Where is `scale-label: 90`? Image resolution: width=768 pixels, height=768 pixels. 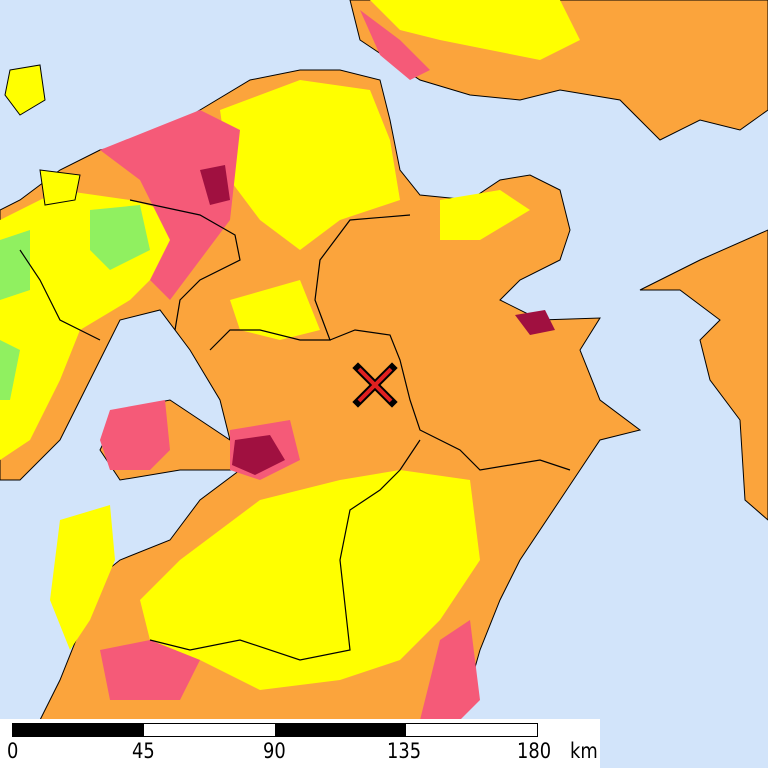
scale-label: 90 is located at coordinates (274, 751).